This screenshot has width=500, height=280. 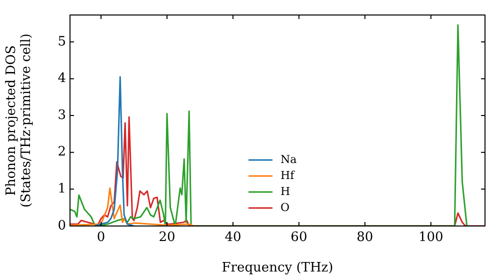 I want to click on y-tick-label: 5, so click(x=62, y=42).